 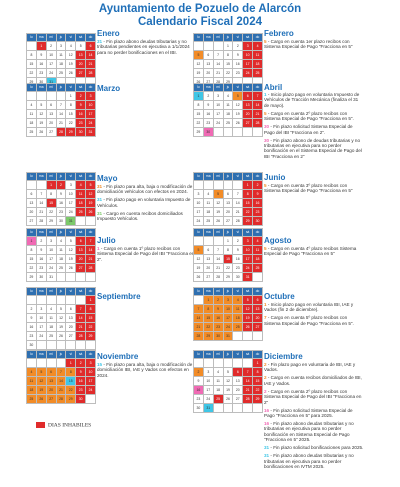 What do you see at coordinates (208, 259) in the screenshot?
I see `day-cell: 13` at bounding box center [208, 259].